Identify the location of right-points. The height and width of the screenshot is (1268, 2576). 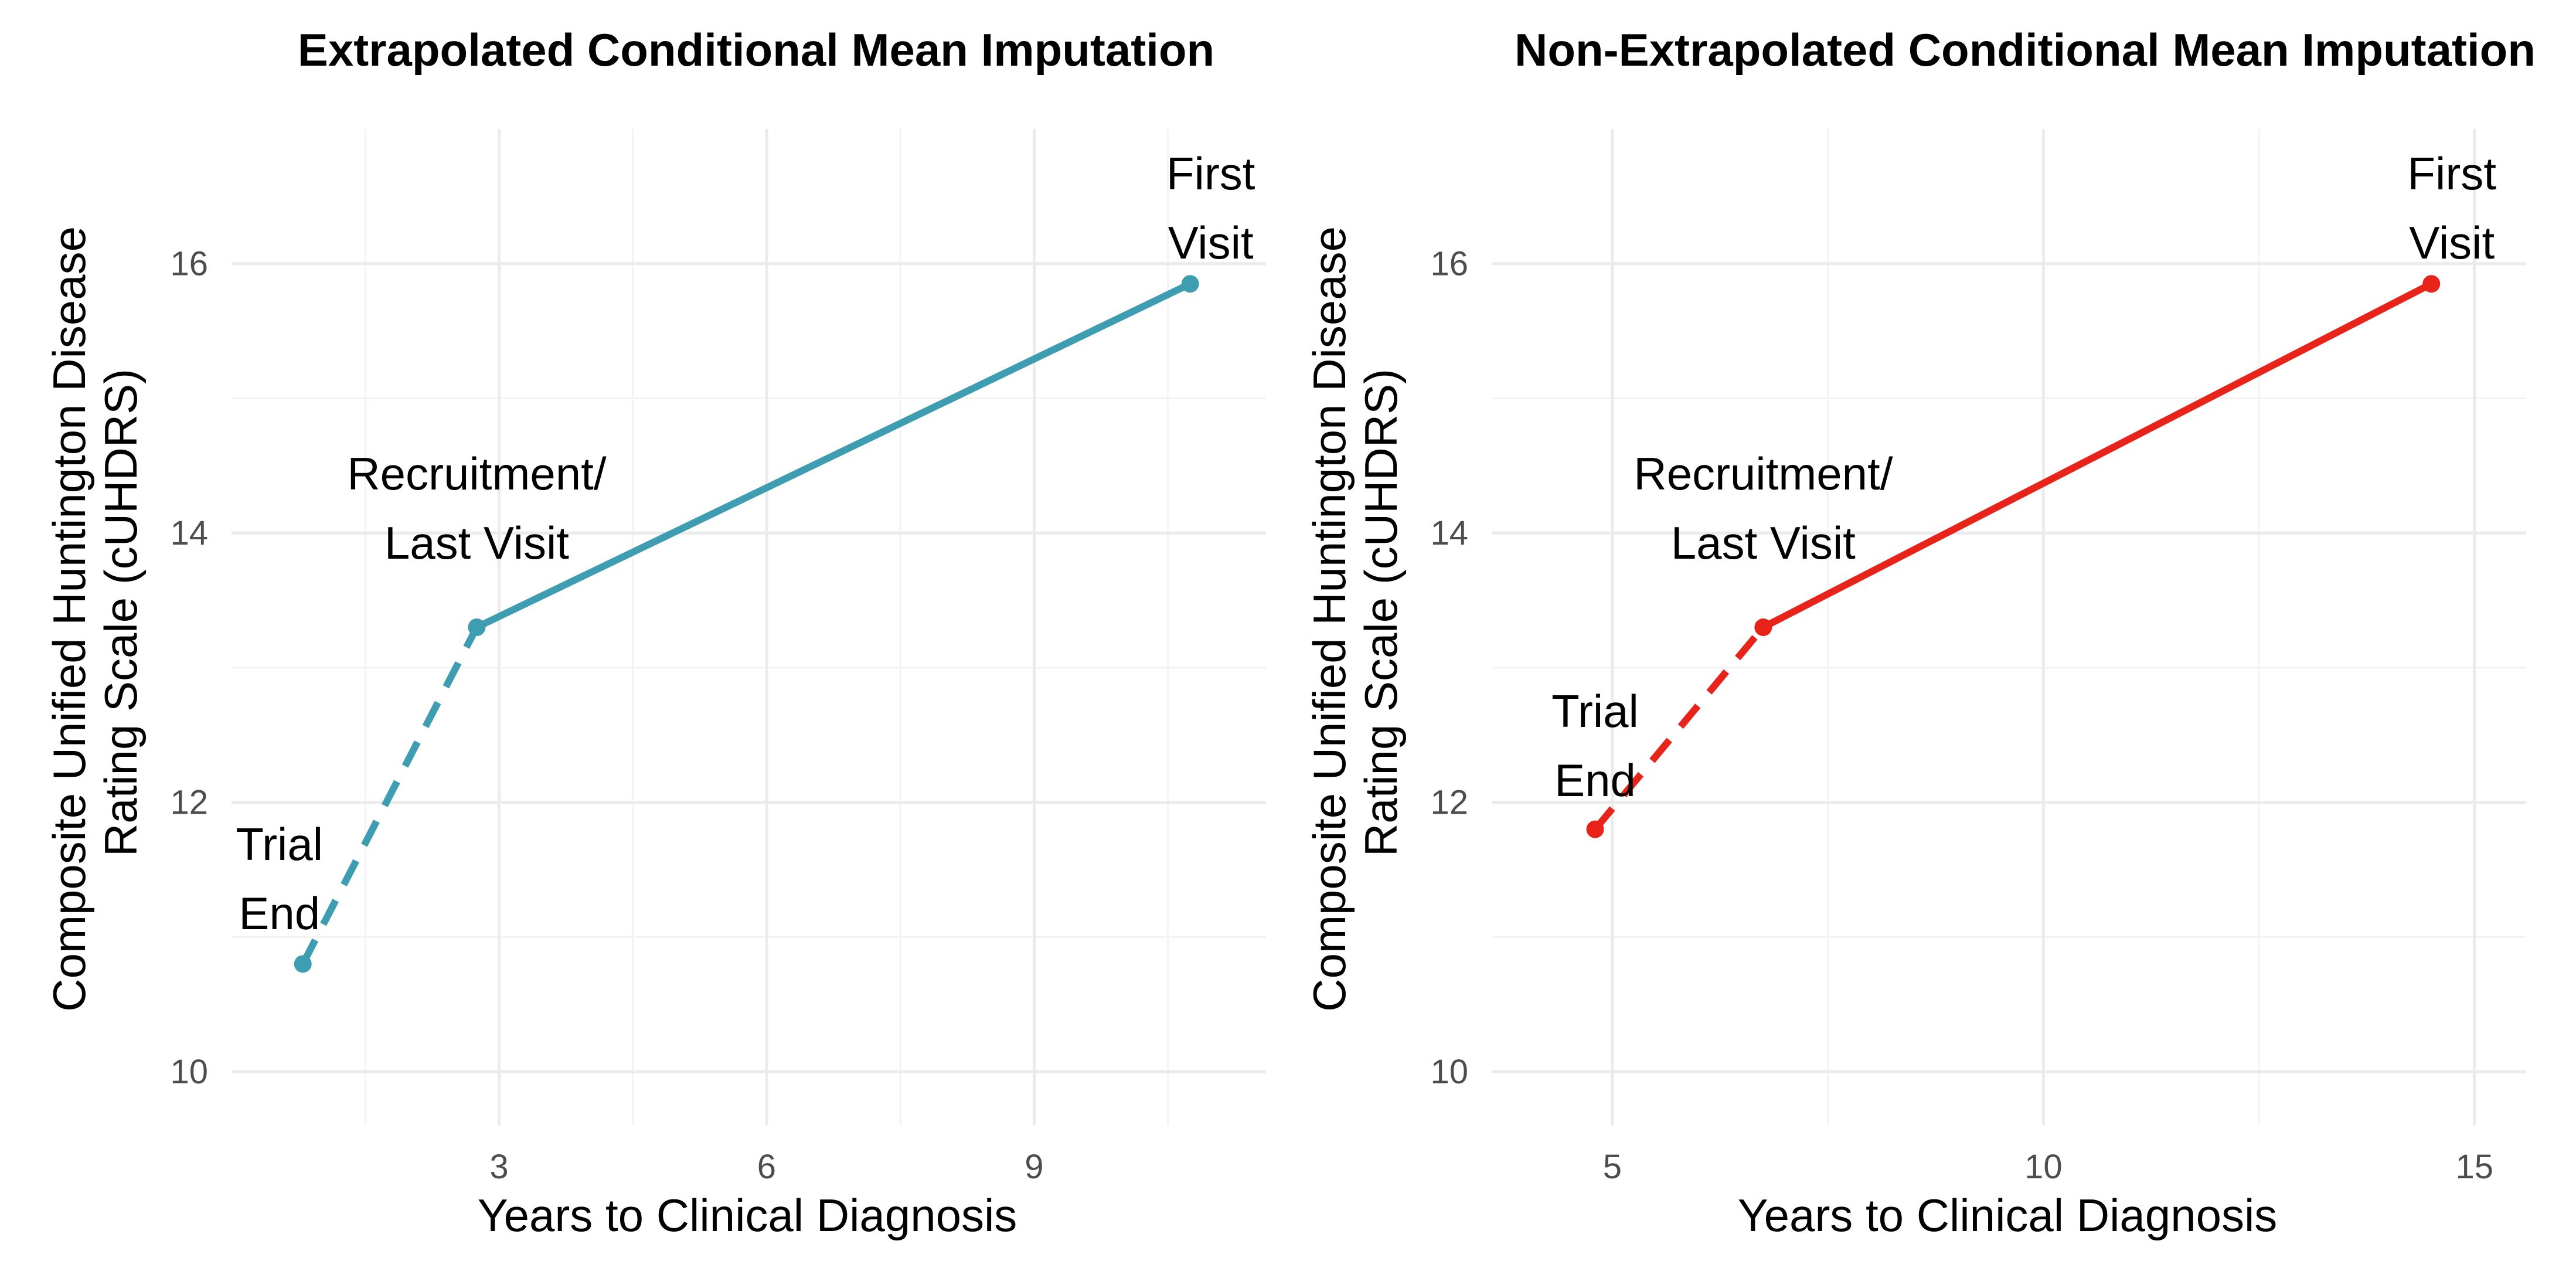
(2013, 556).